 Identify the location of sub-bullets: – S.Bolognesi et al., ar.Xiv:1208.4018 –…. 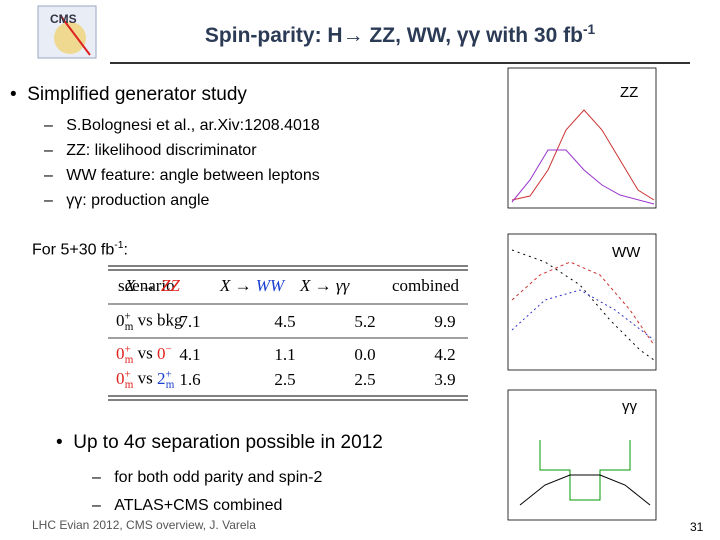
(182, 163).